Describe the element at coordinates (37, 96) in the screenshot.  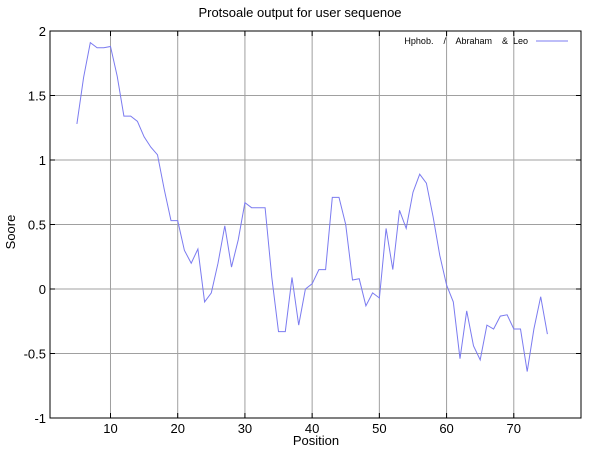
I see `y-tick-label: 1.5` at that location.